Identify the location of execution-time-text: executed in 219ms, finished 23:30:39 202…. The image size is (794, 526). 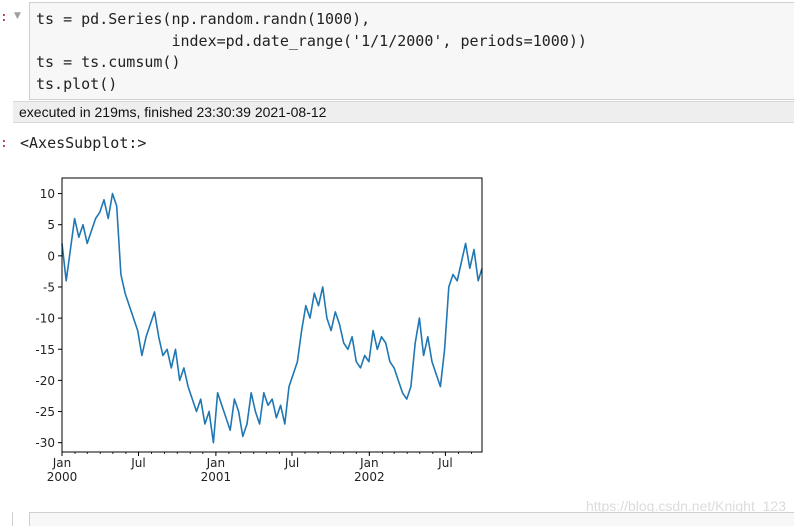
(173, 112).